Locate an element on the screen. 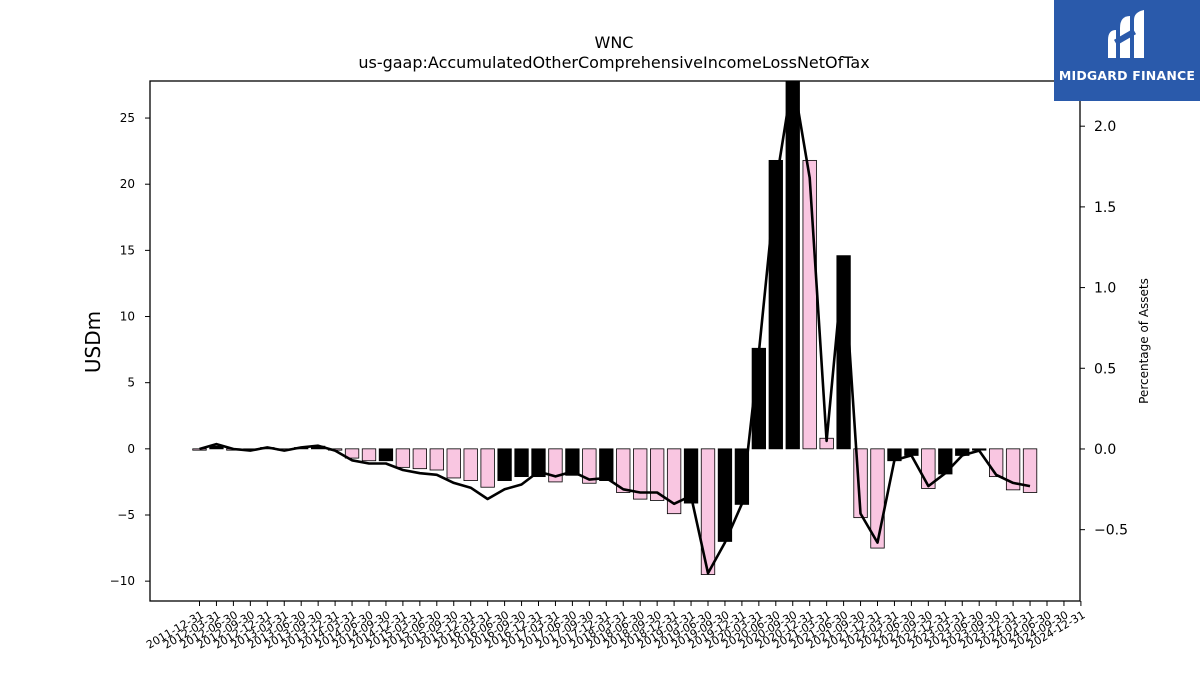  midgard-logo-icon is located at coordinates (1126, 34).